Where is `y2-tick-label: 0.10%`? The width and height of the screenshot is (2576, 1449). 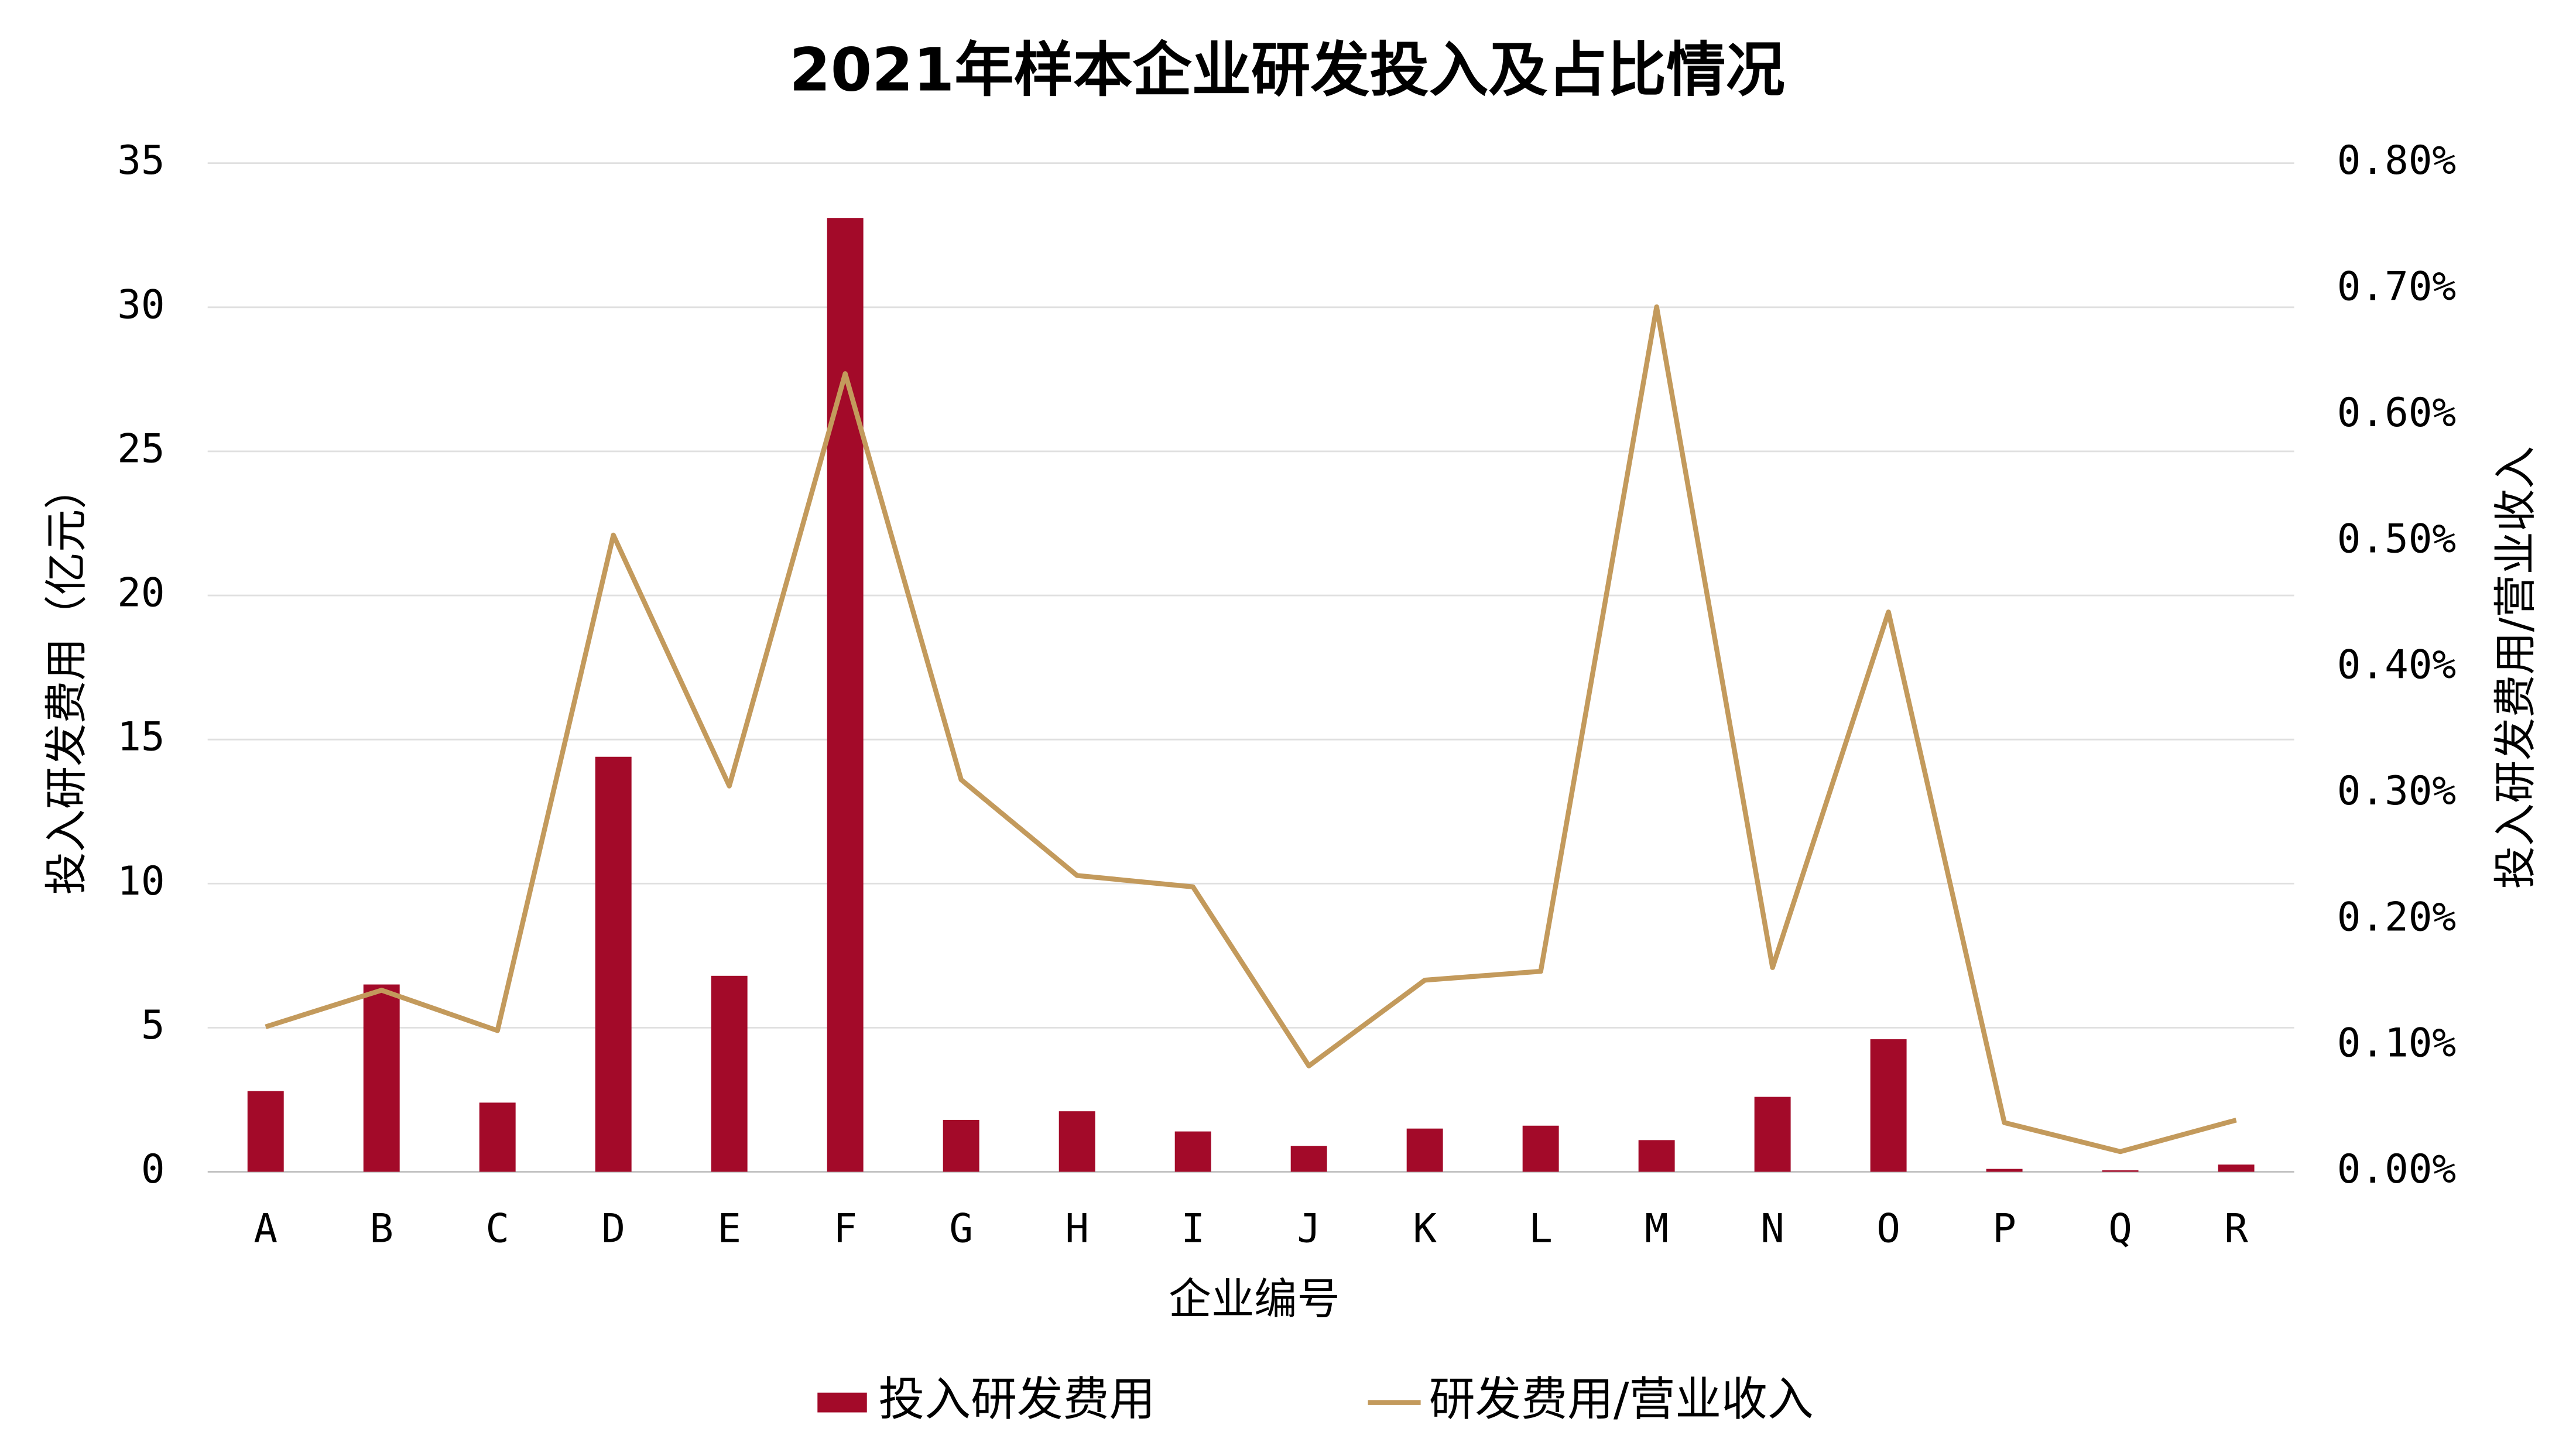
y2-tick-label: 0.10% is located at coordinates (2396, 1043).